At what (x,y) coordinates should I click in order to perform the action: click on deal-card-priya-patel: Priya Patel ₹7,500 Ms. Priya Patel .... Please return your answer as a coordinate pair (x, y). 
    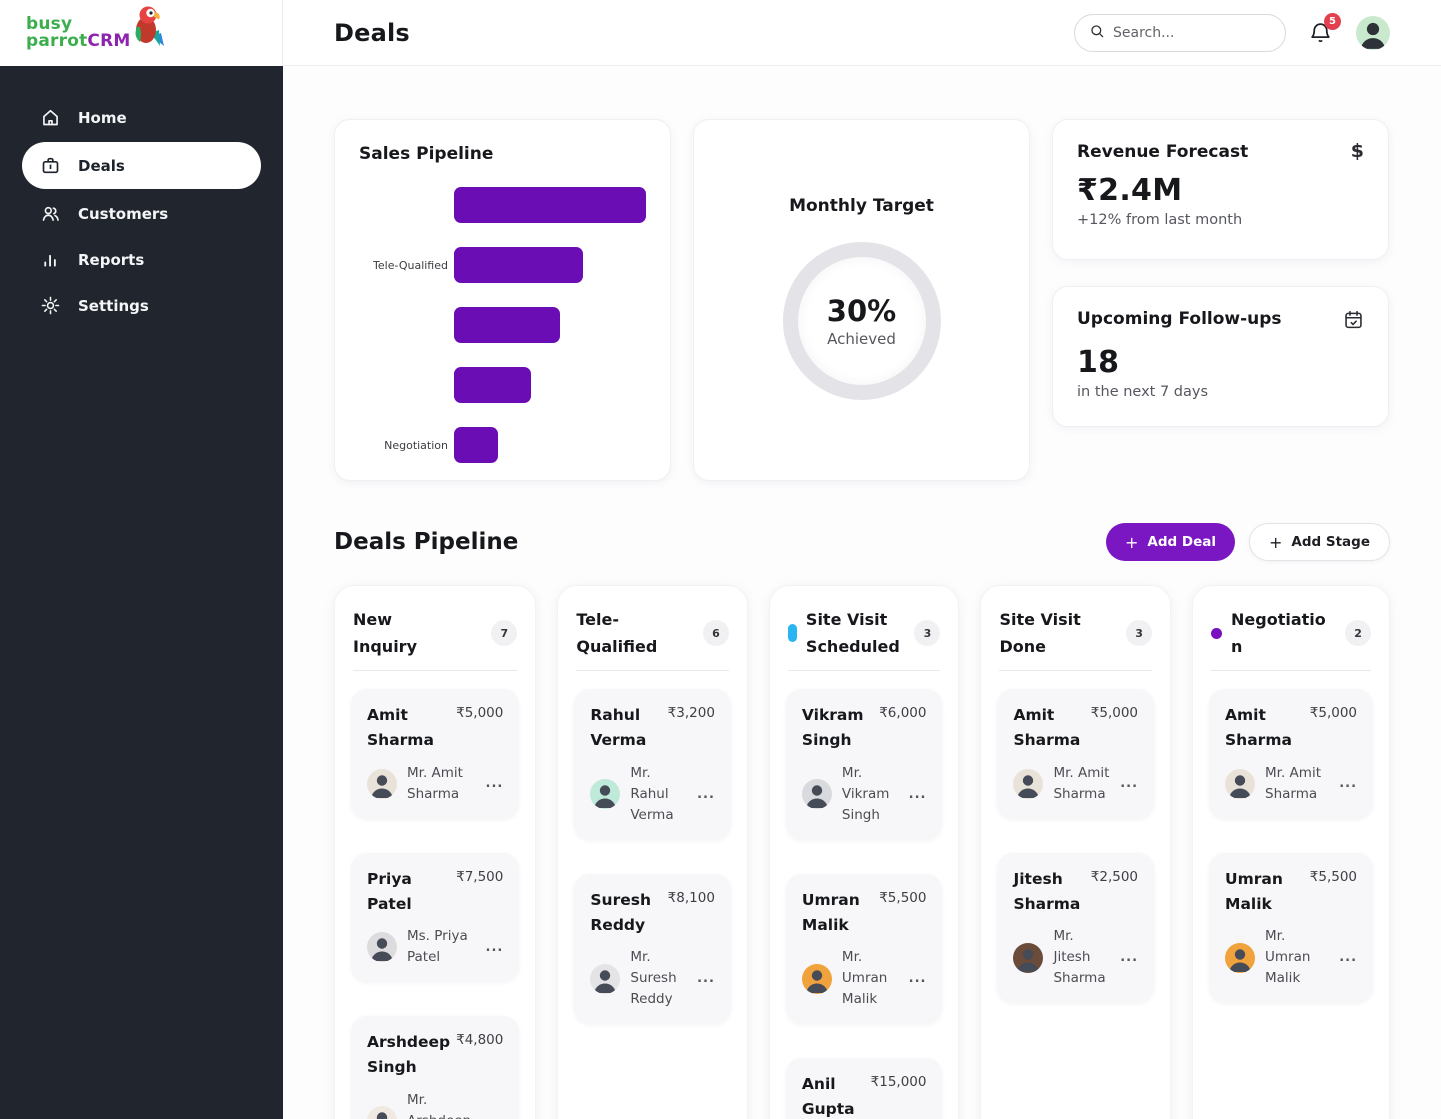
    Looking at the image, I should click on (435, 917).